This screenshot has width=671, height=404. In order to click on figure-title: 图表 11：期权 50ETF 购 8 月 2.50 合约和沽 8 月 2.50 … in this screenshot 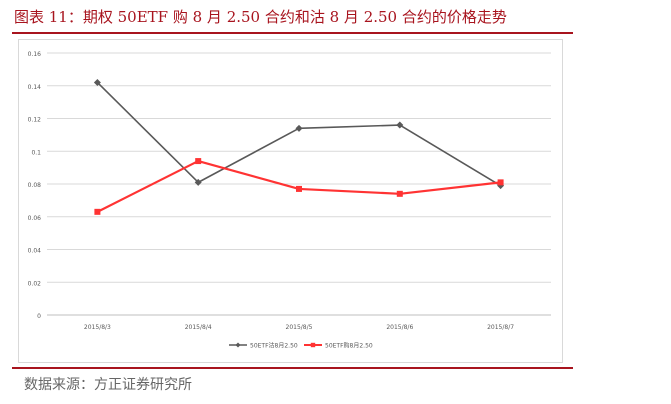, I will do `click(260, 17)`.